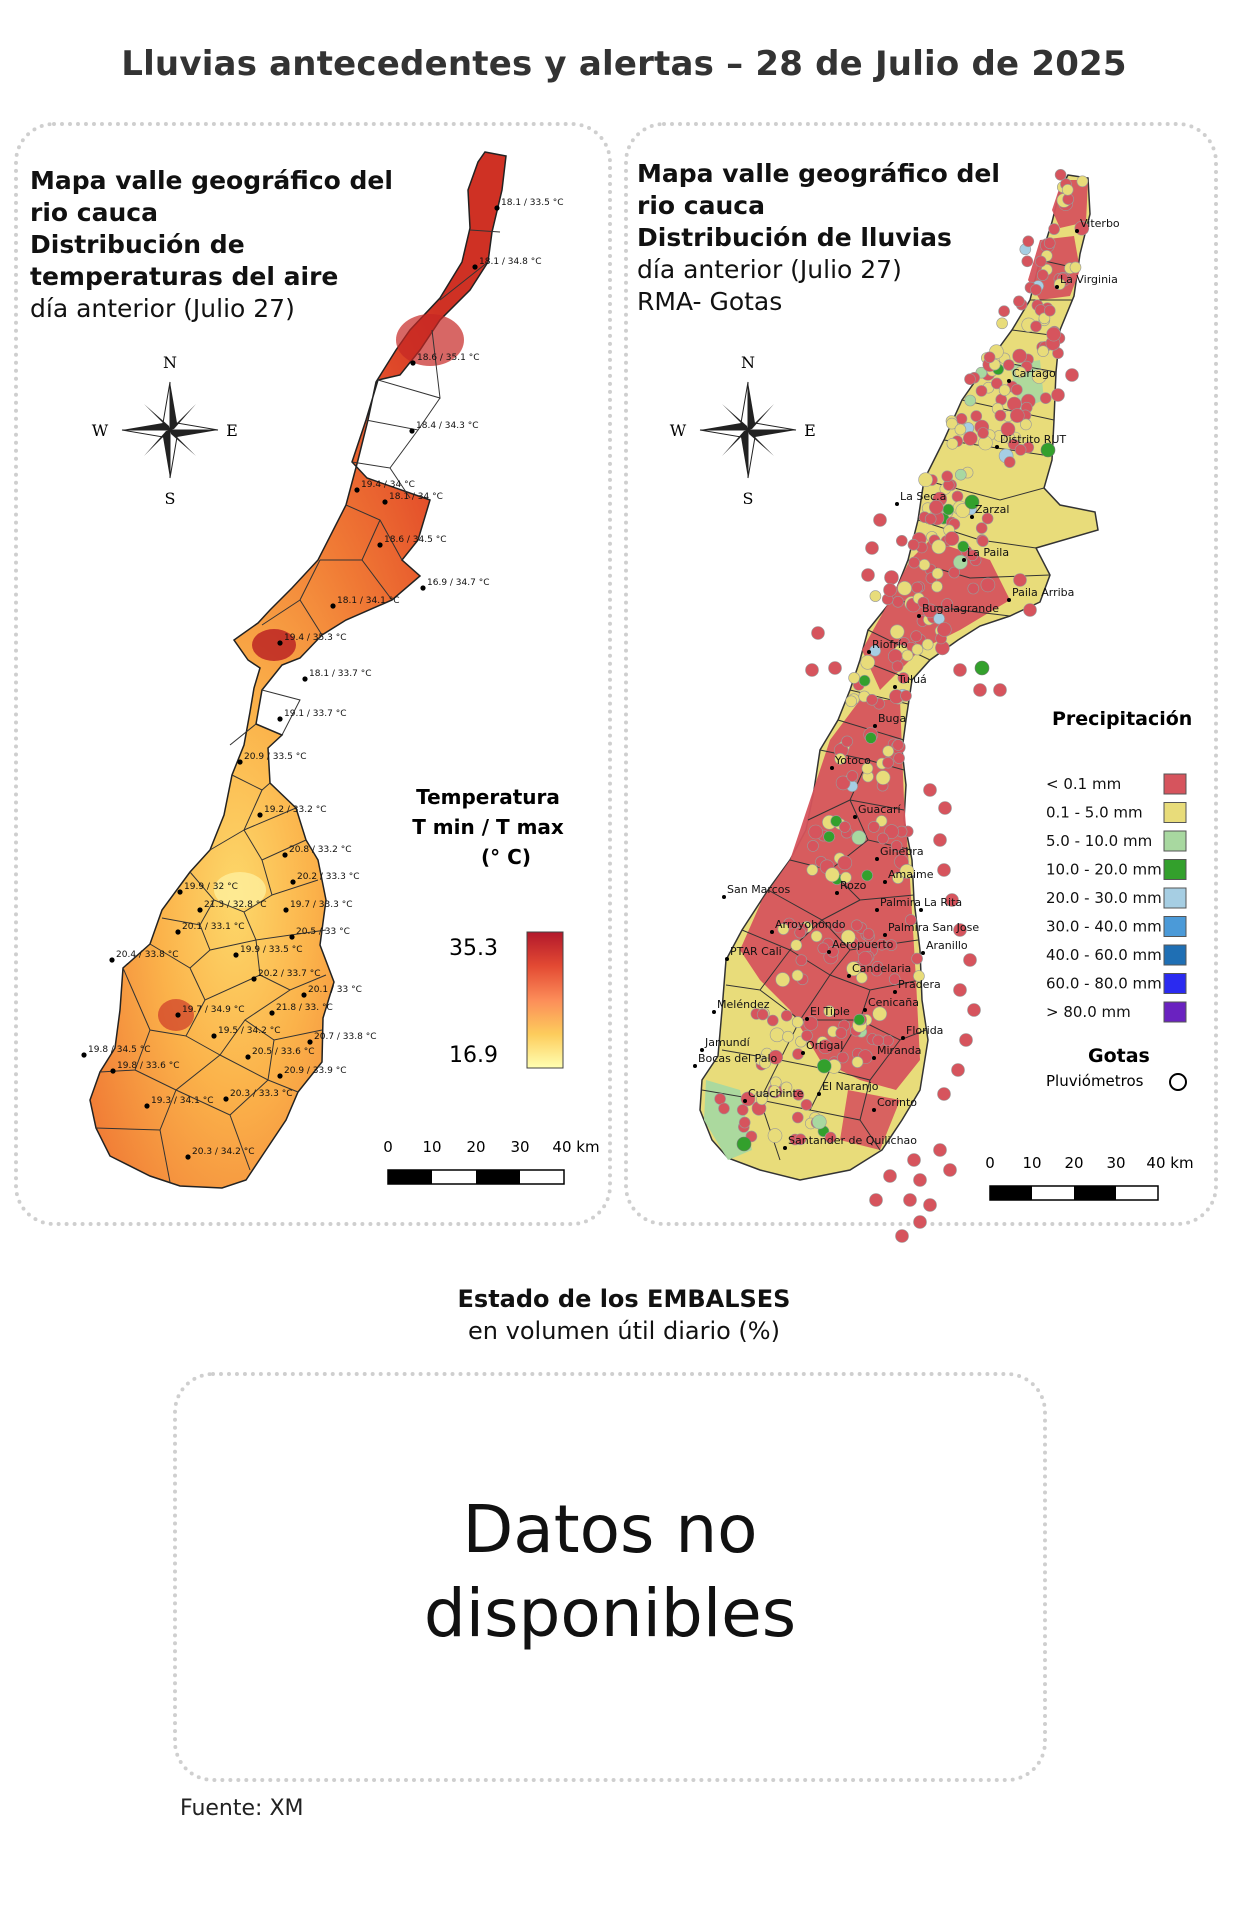 The image size is (1248, 1920). Describe the element at coordinates (1115, 1163) in the screenshot. I see `scale-label: 30` at that location.